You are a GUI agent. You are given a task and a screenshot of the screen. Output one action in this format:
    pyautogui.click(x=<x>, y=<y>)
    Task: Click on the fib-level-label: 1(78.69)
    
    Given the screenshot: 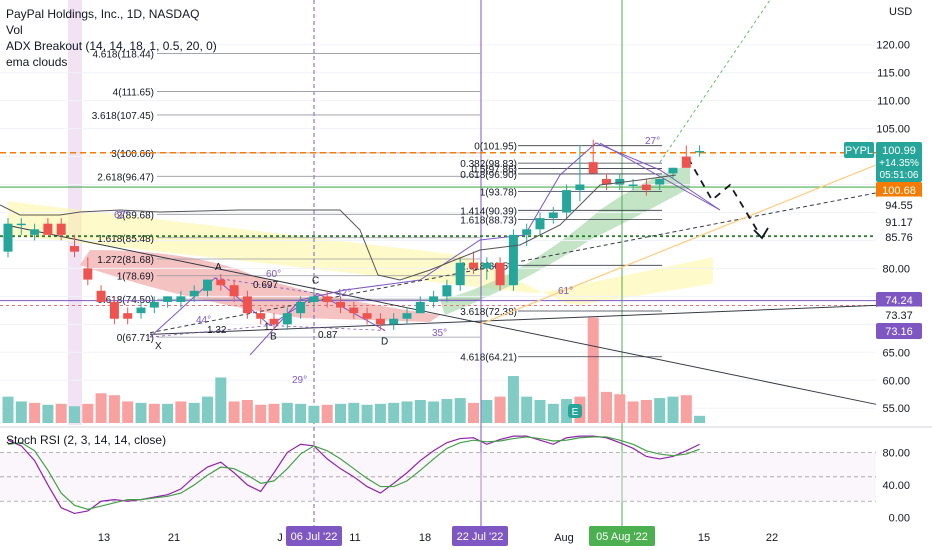 What is the action you would take?
    pyautogui.click(x=135, y=277)
    